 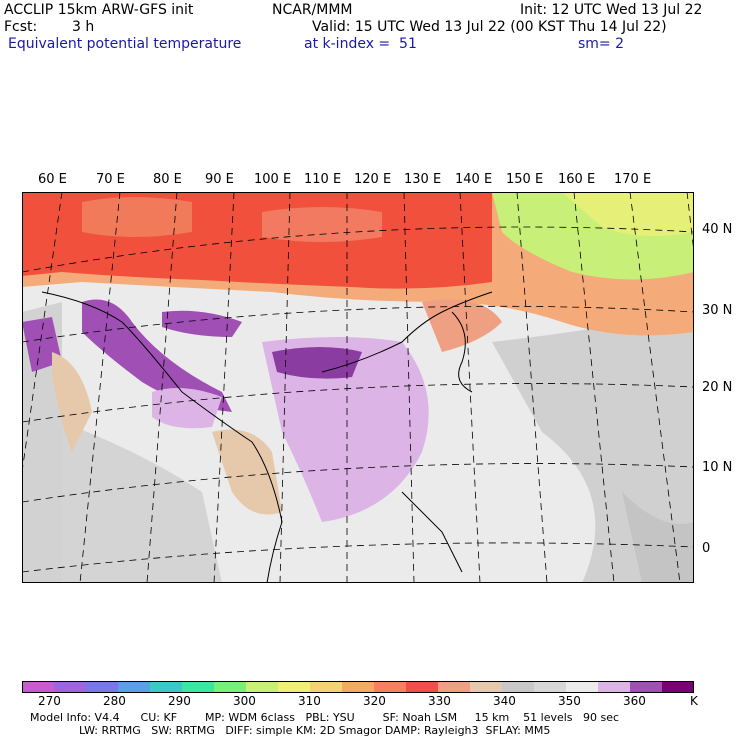 What do you see at coordinates (312, 10) in the screenshot?
I see `org-label: NCAR/MMM` at bounding box center [312, 10].